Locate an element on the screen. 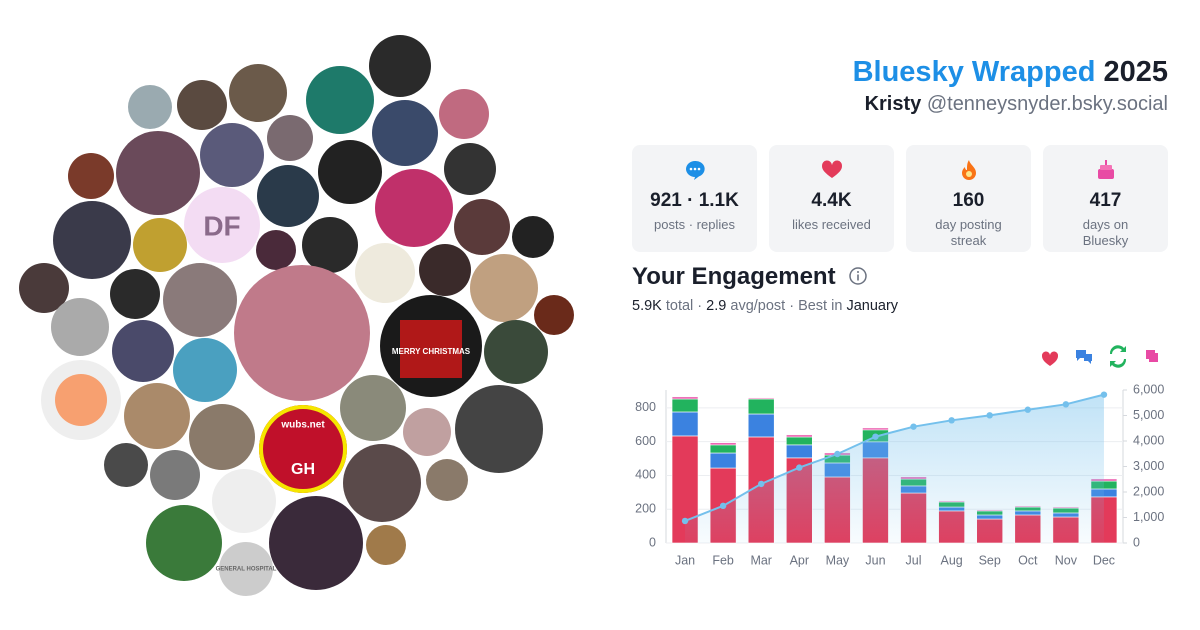  stat-card: 417 days on Bluesky is located at coordinates (1105, 198).